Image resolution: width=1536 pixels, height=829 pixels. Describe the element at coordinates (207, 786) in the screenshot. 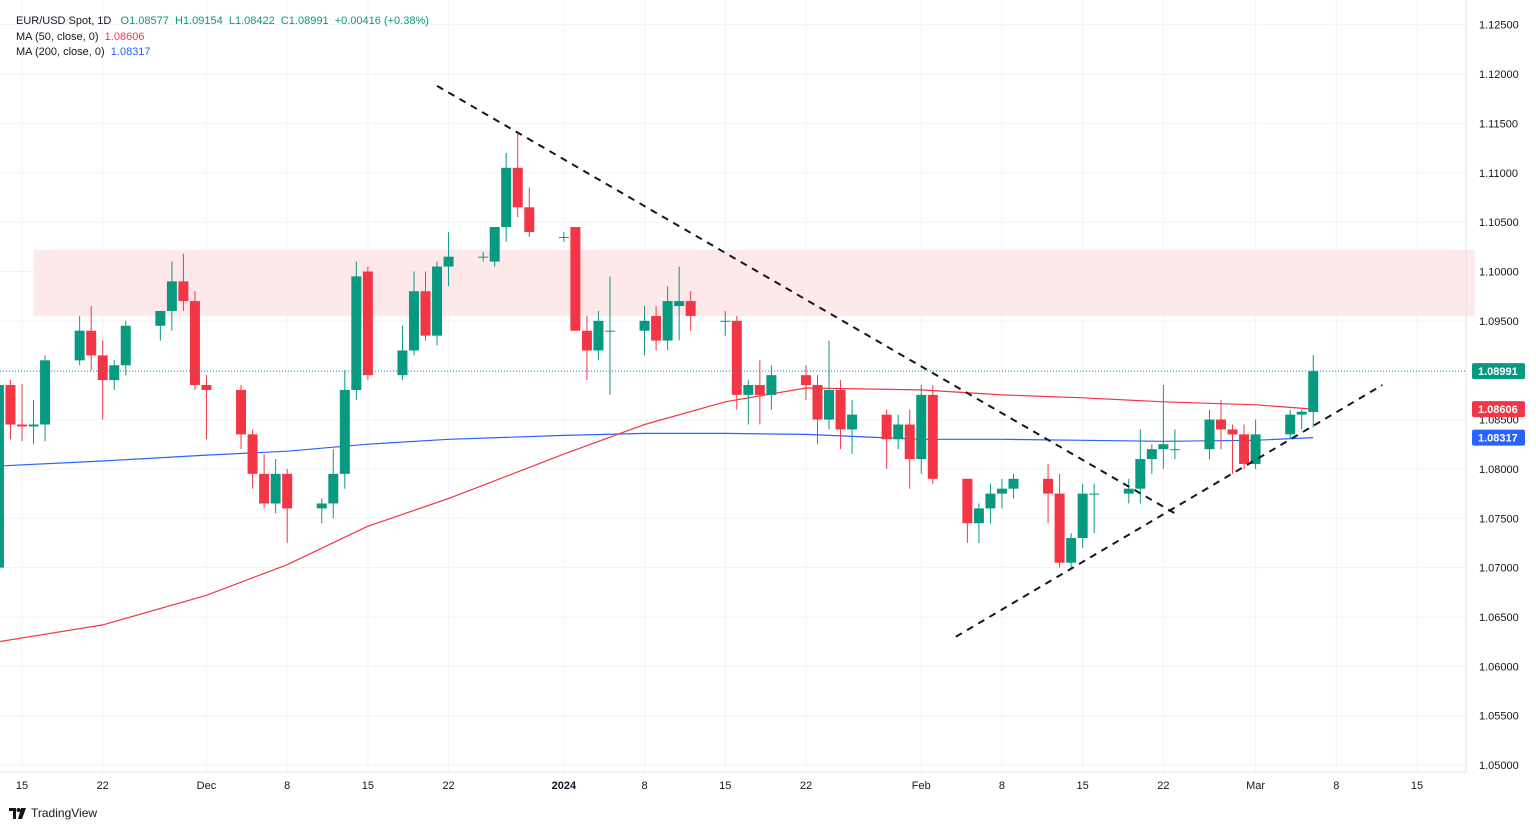

I see `time-axis-label: Dec` at that location.